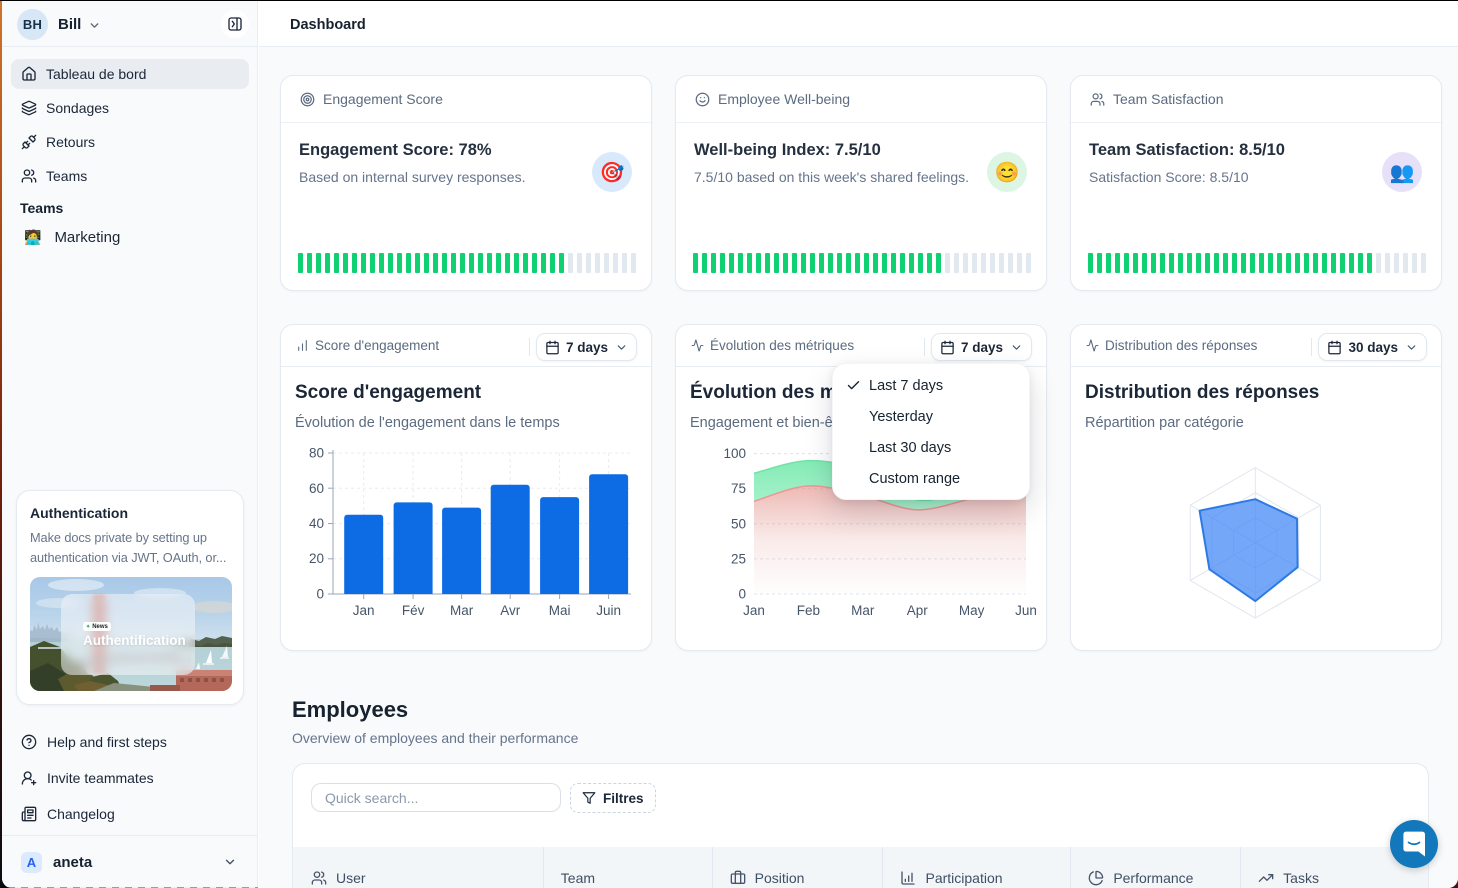 The width and height of the screenshot is (1458, 888). I want to click on svg-text: Avr, so click(510, 610).